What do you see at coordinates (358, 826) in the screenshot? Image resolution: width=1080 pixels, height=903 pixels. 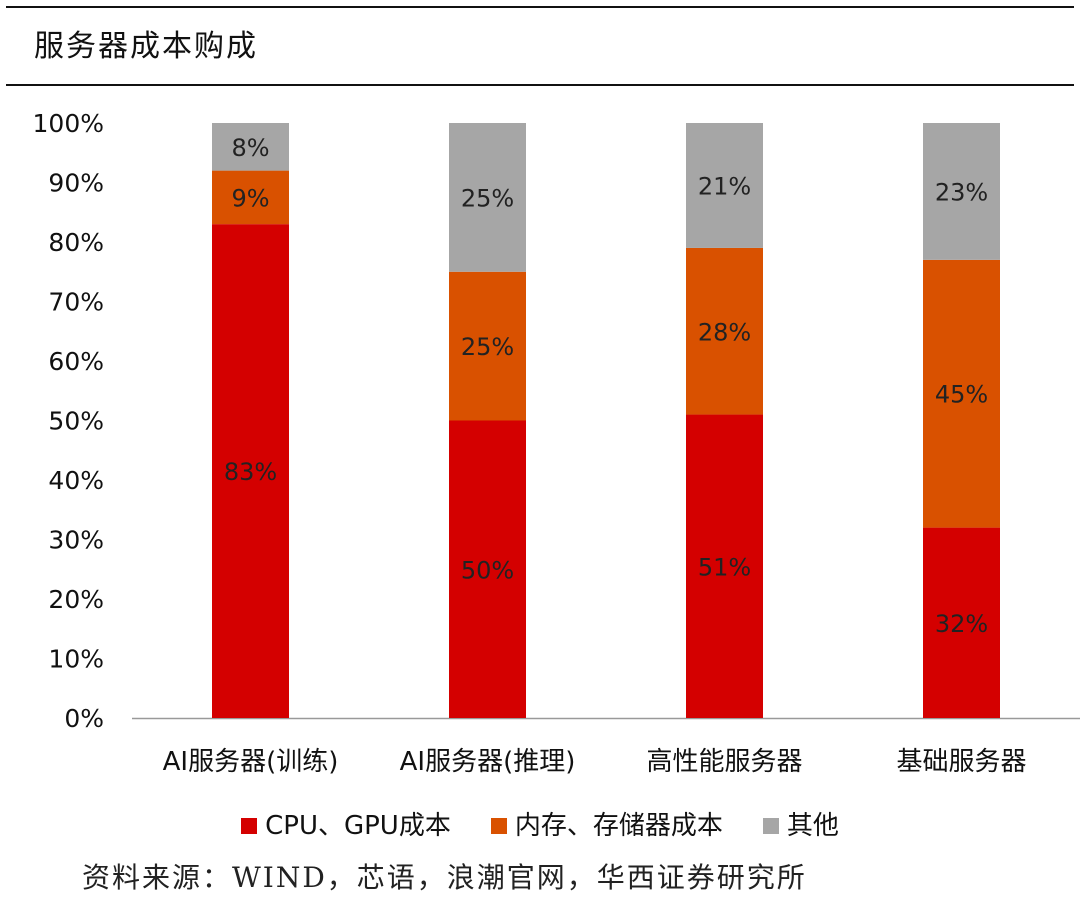 I see `legend-label-cpu-gpu: CPU、GPU成本` at bounding box center [358, 826].